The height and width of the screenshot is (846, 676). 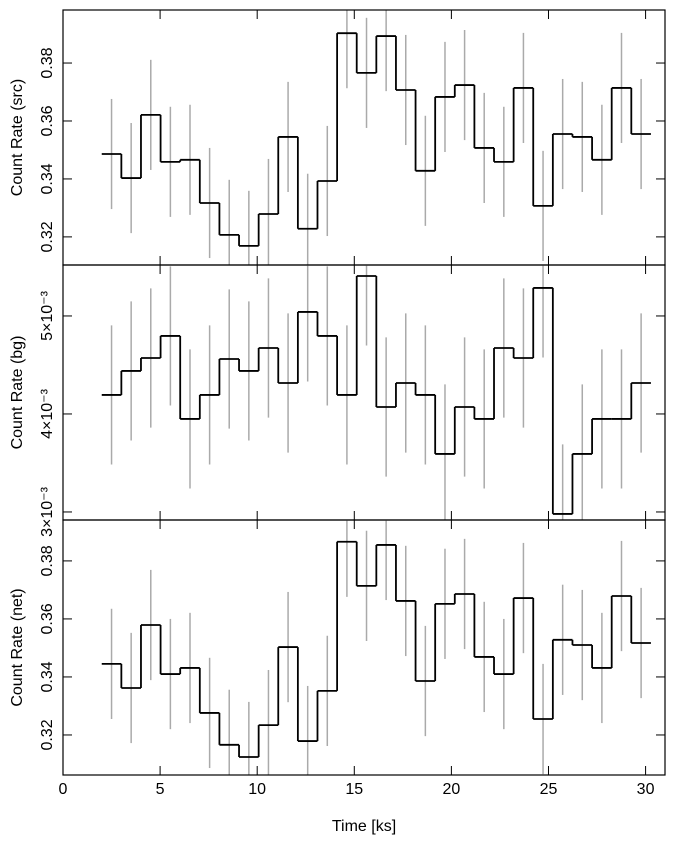 I want to click on y-tick-label: 5×10⁻³, so click(x=47, y=315).